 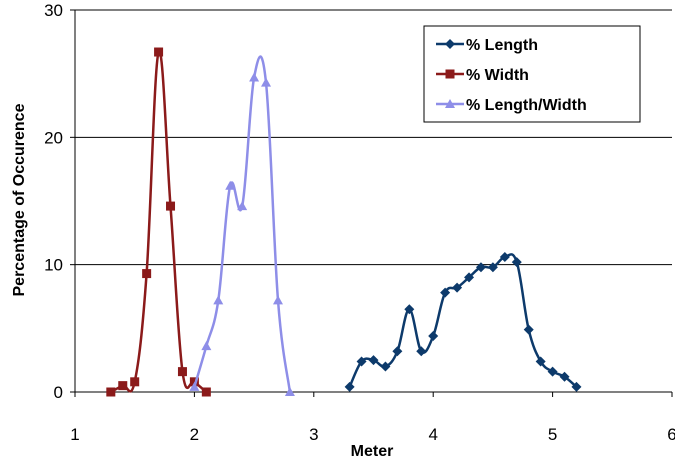 What do you see at coordinates (552, 434) in the screenshot?
I see `x-tick-label: 5` at bounding box center [552, 434].